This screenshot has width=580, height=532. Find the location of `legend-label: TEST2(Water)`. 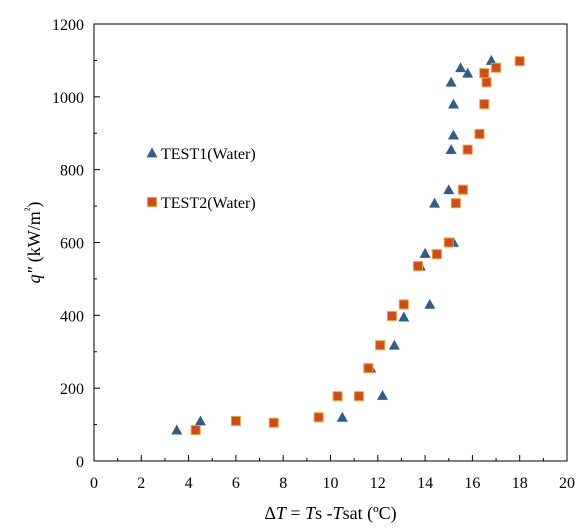

legend-label: TEST2(Water) is located at coordinates (208, 203).